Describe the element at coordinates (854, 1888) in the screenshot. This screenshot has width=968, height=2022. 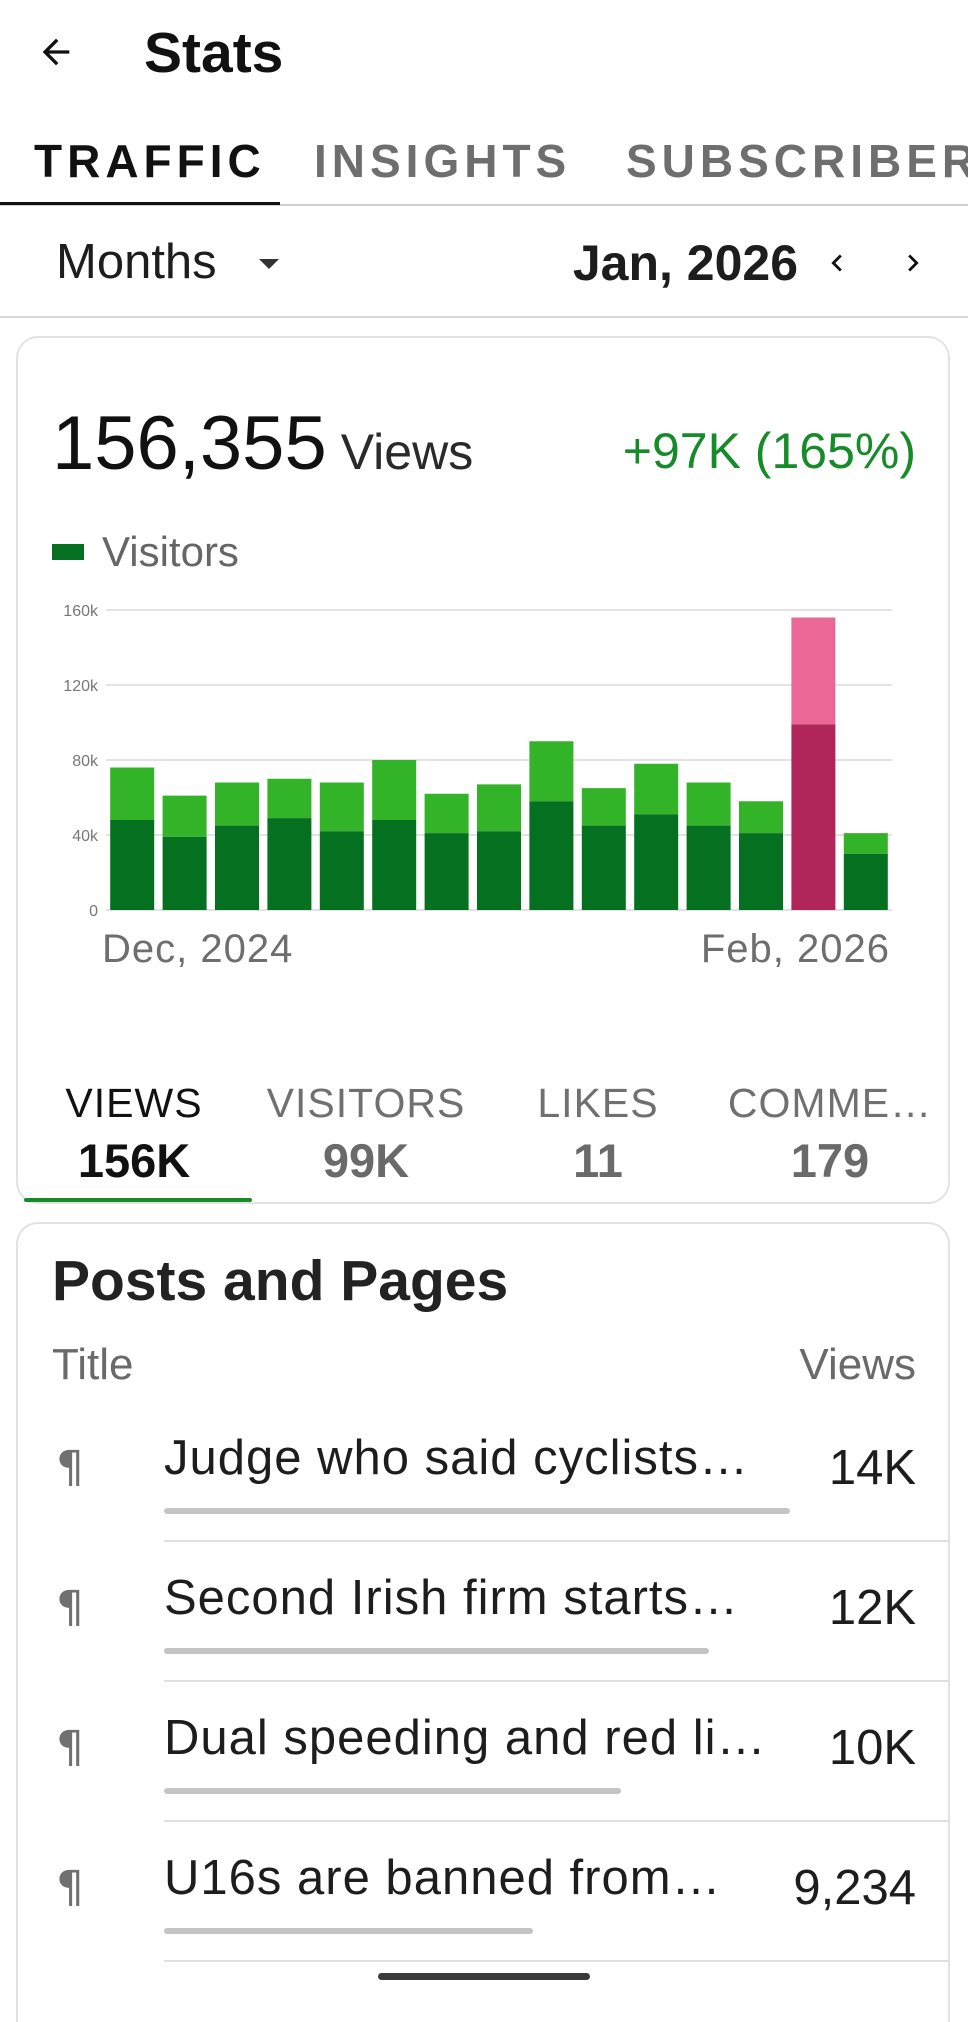
I see `post-views: 9,234` at that location.